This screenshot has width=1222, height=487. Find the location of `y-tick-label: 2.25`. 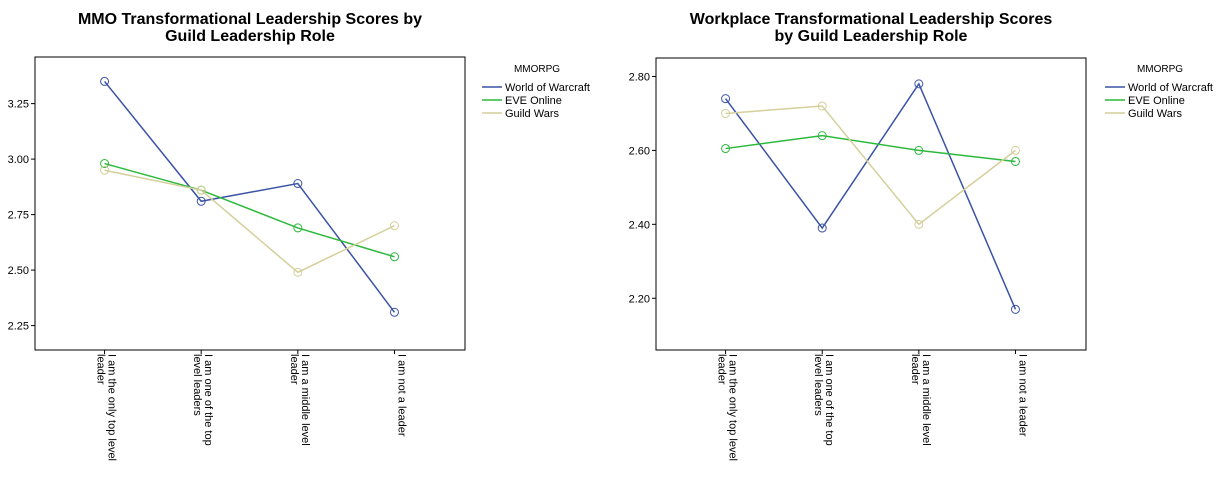

y-tick-label: 2.25 is located at coordinates (18, 327).